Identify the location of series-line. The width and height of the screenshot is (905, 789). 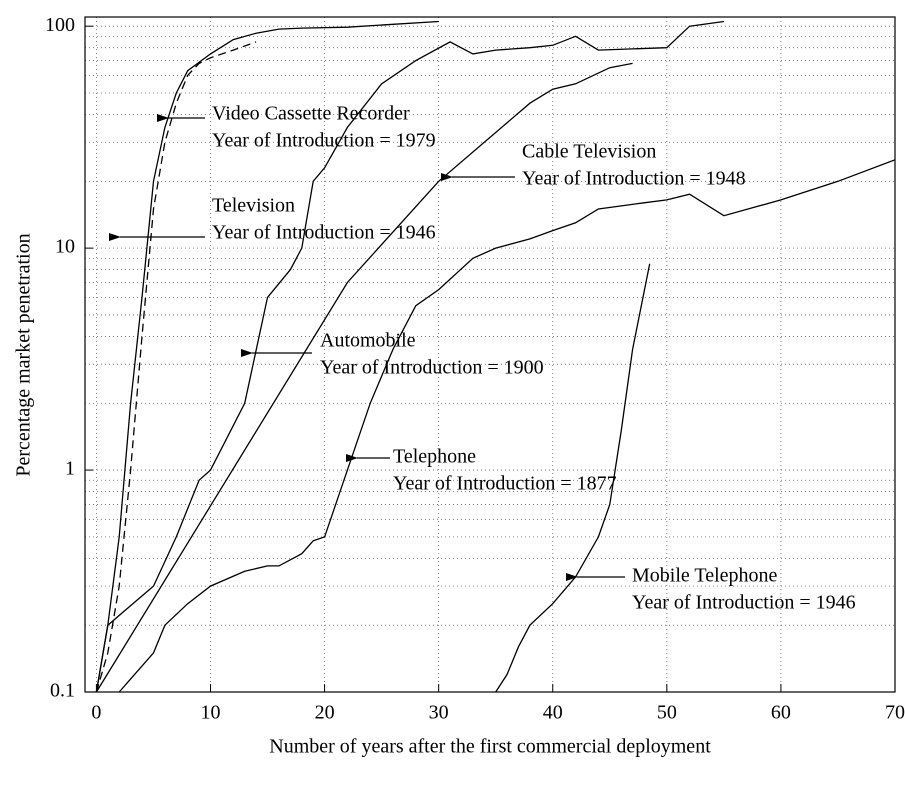
(176, 367).